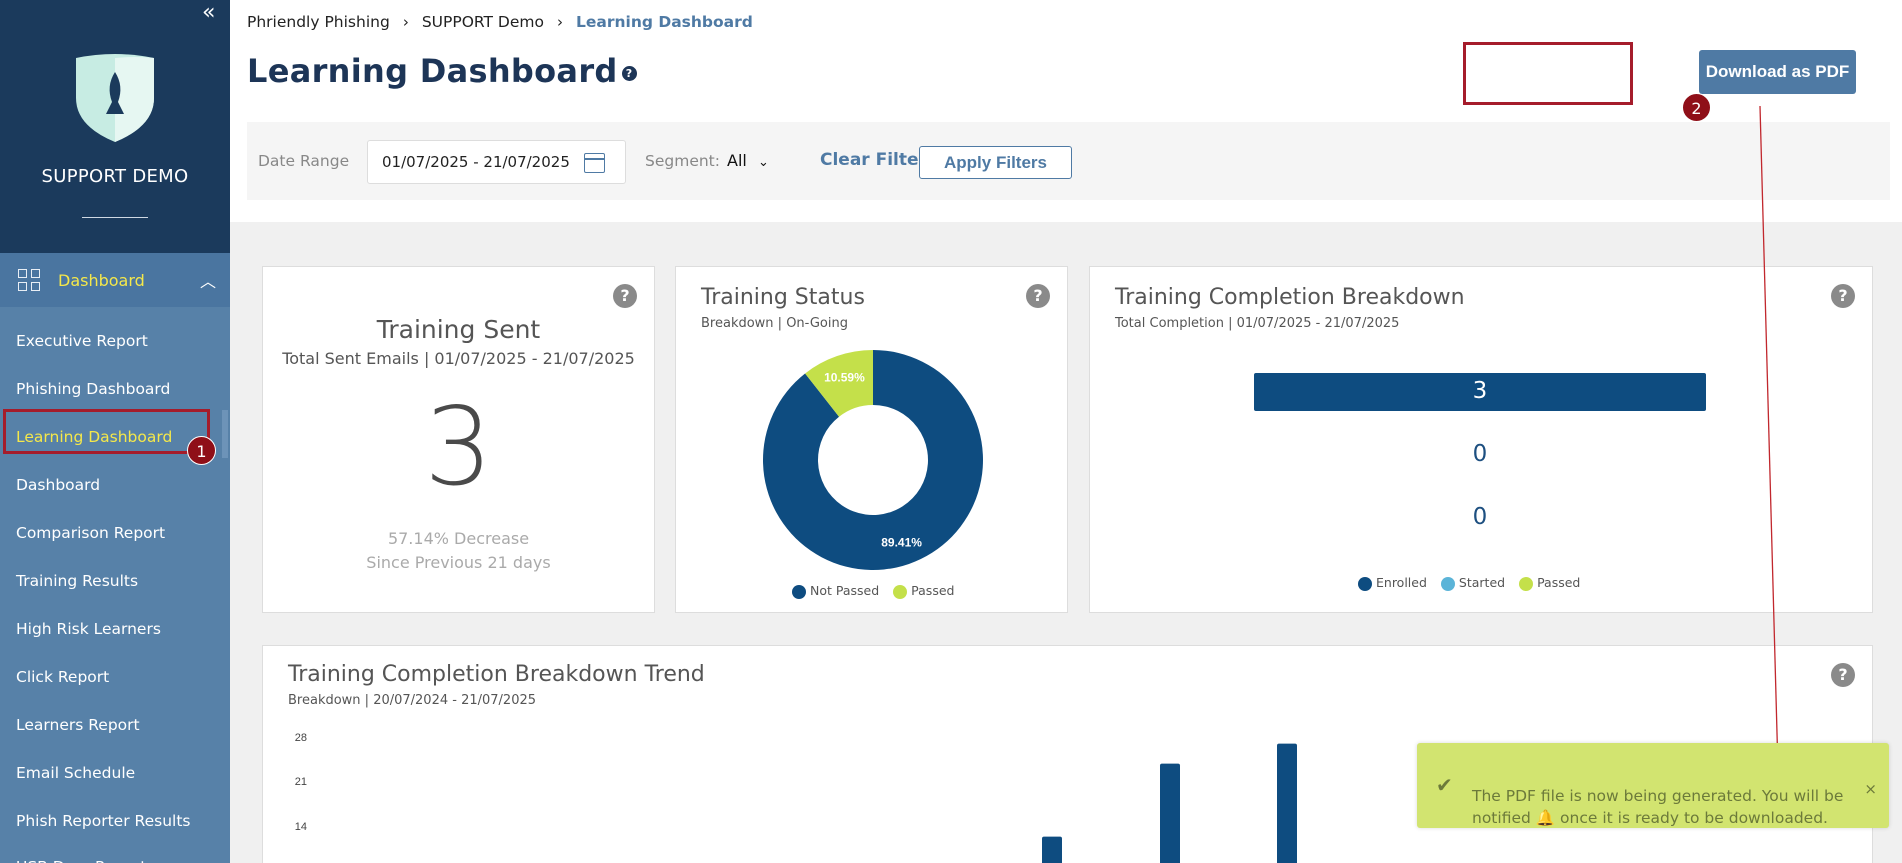 The width and height of the screenshot is (1902, 863). Describe the element at coordinates (301, 738) in the screenshot. I see `y-tick-label: 28` at that location.